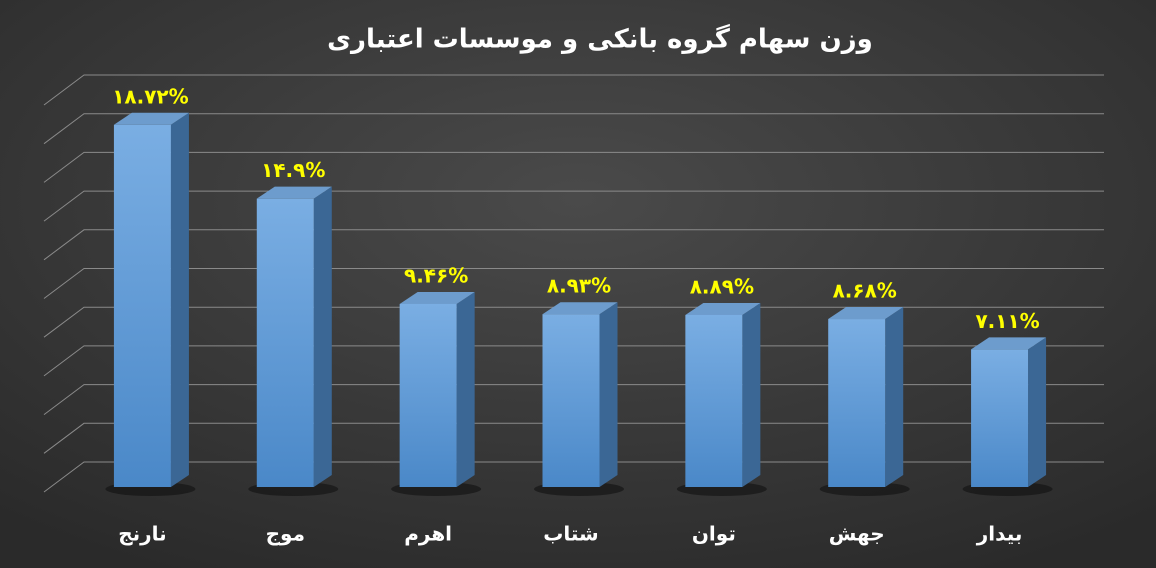 The image size is (1156, 568). Describe the element at coordinates (142, 534) in the screenshot. I see `x-tick-label: نارنج` at that location.